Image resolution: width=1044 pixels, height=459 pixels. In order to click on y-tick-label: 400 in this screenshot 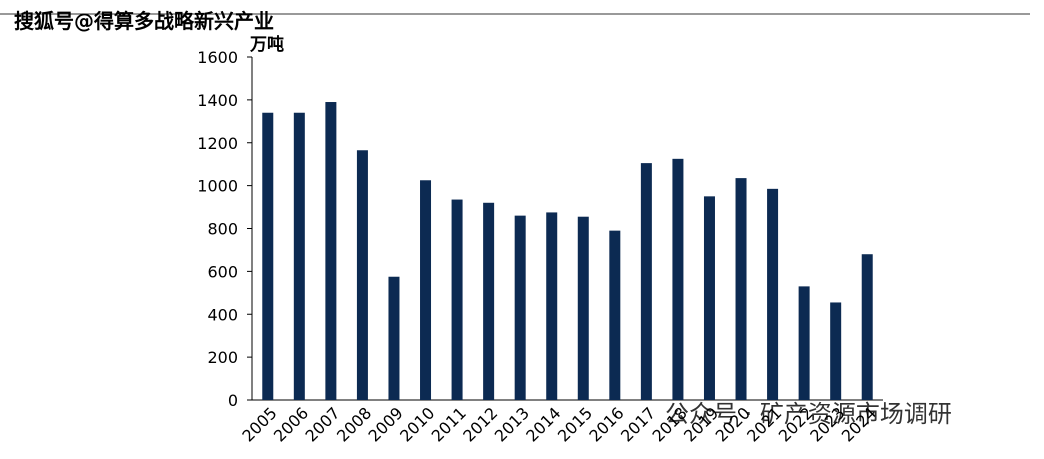, I will do `click(222, 314)`.